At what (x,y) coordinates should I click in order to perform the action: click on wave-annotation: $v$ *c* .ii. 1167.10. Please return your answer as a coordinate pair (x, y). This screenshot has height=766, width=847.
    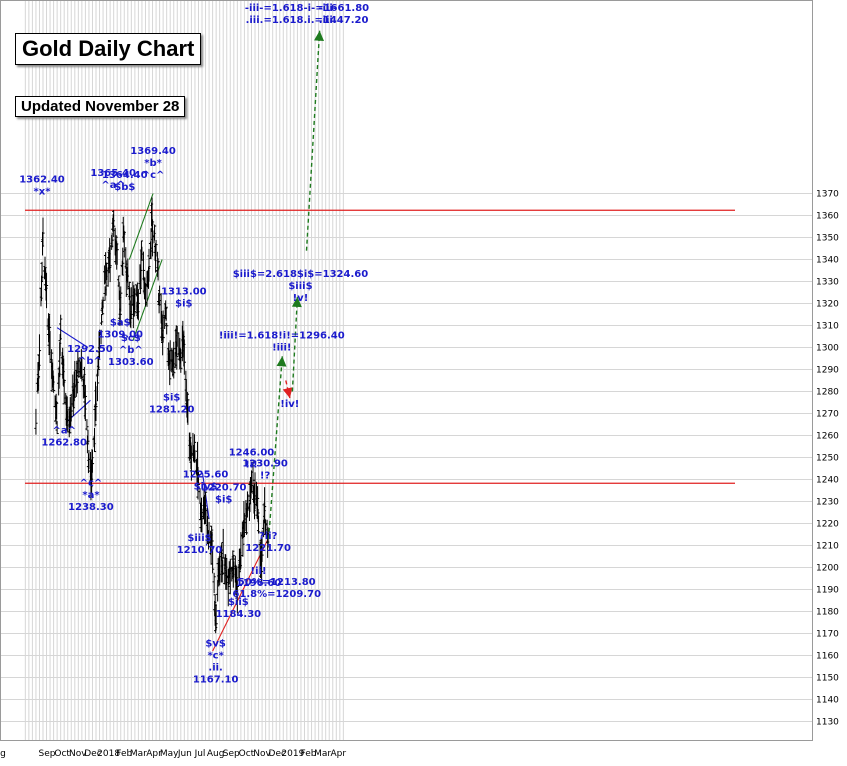
    Looking at the image, I should click on (216, 662).